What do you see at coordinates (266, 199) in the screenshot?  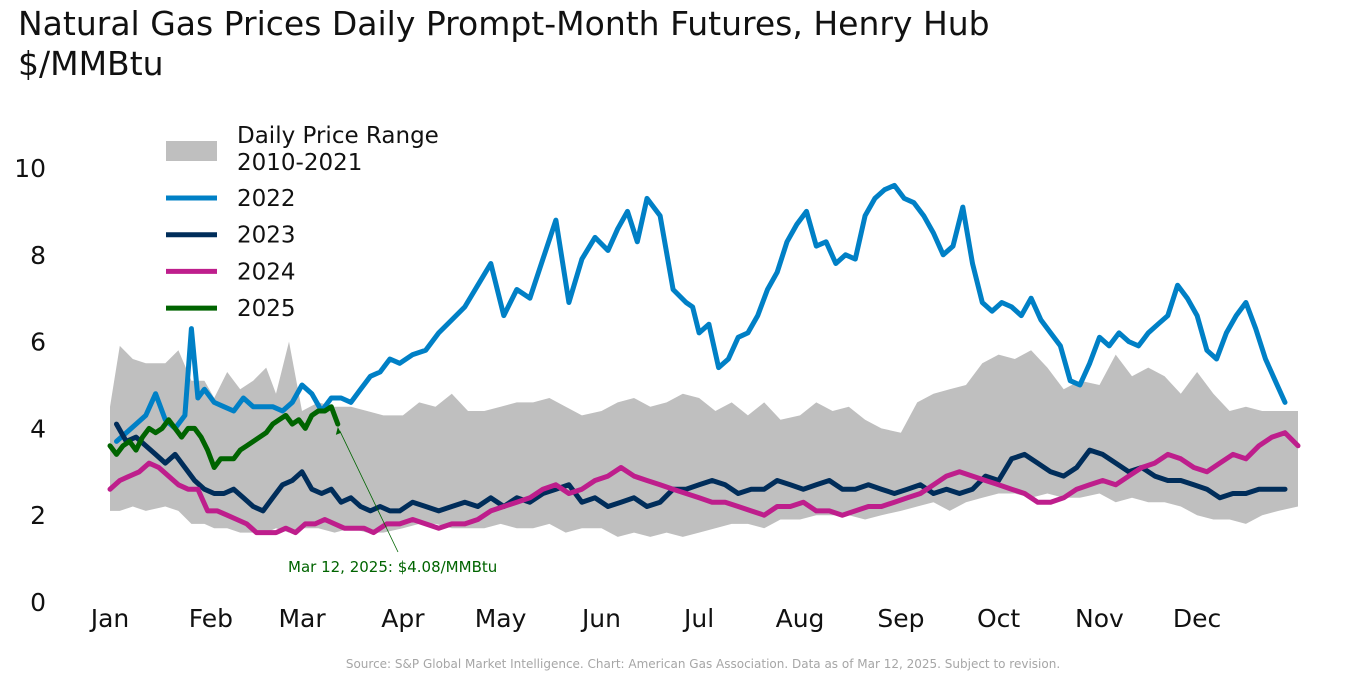 I see `legend-label-2022: 2022` at bounding box center [266, 199].